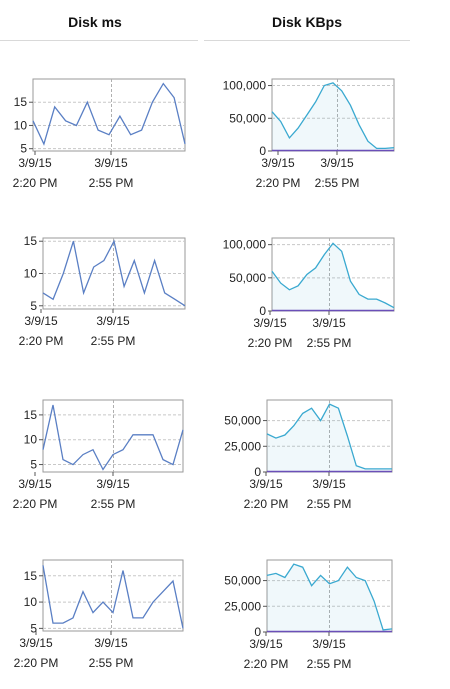 The height and width of the screenshot is (689, 450). I want to click on chart-1-0: 5 10 15 3/9/15 2:20 PM 3/9/15 2:55 PM, so click(102, 291).